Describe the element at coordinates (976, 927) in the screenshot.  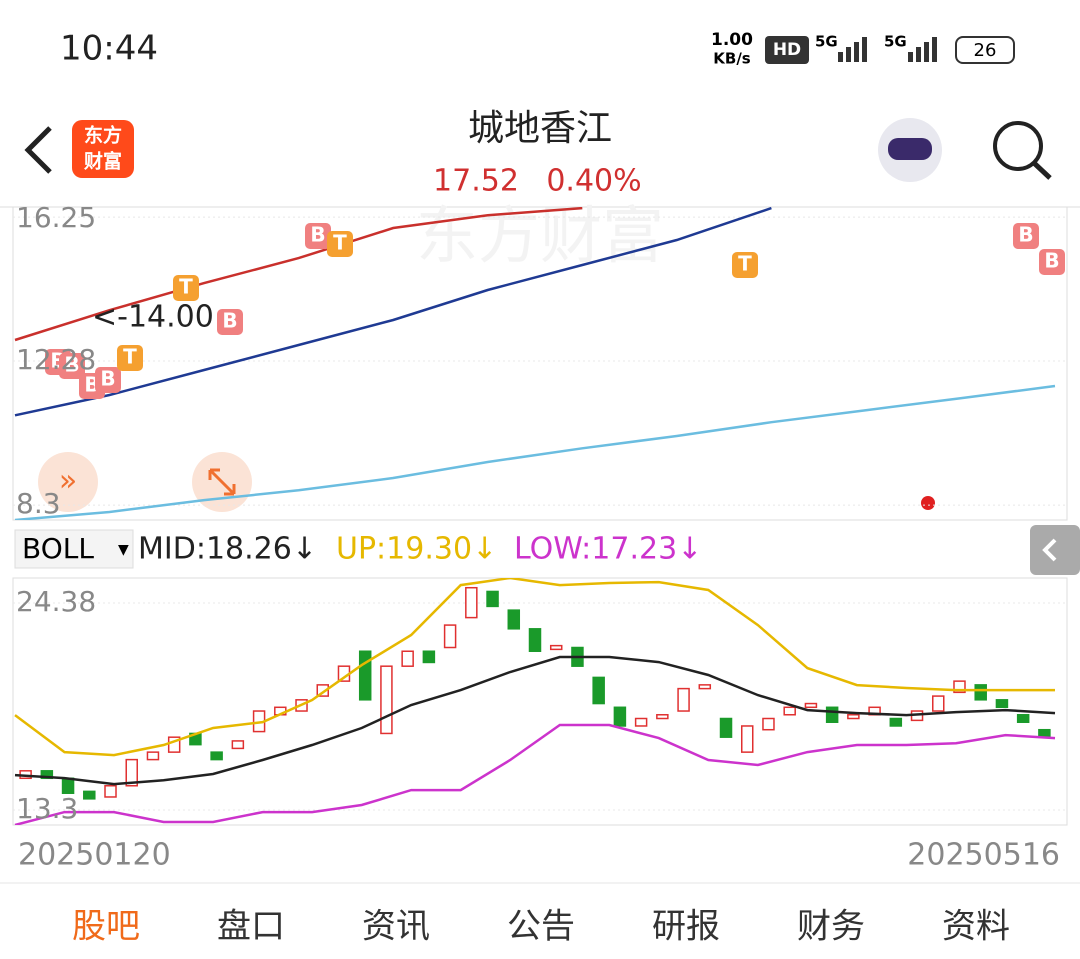
I see `tab: 资料` at that location.